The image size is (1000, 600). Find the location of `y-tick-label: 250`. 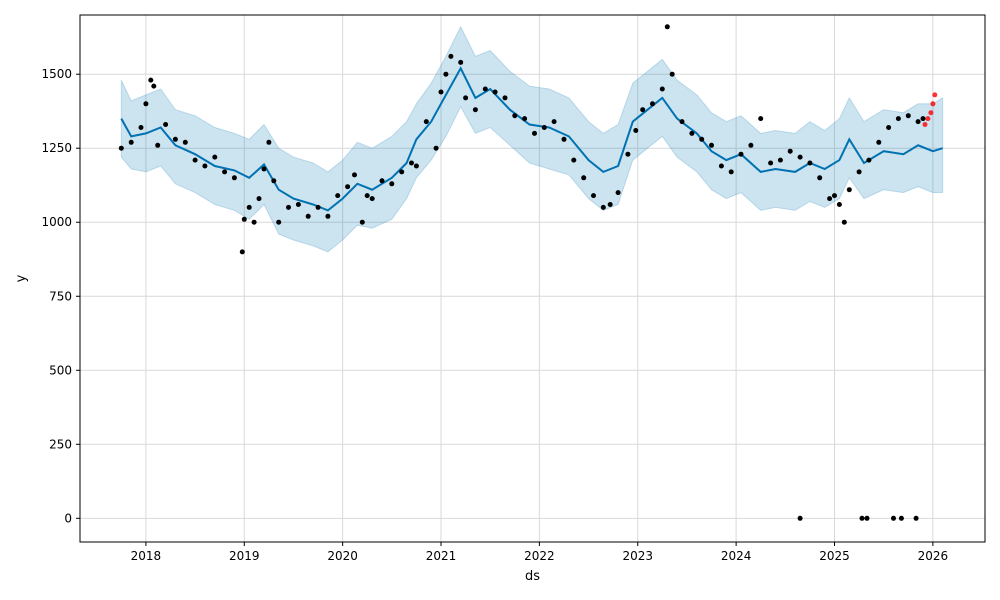

y-tick-label: 250 is located at coordinates (60, 444).